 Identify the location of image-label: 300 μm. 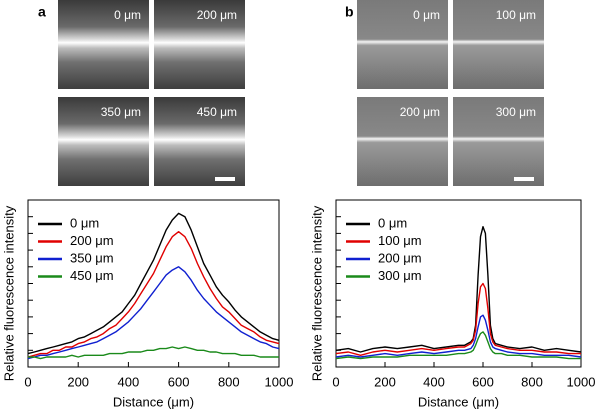
(516, 112).